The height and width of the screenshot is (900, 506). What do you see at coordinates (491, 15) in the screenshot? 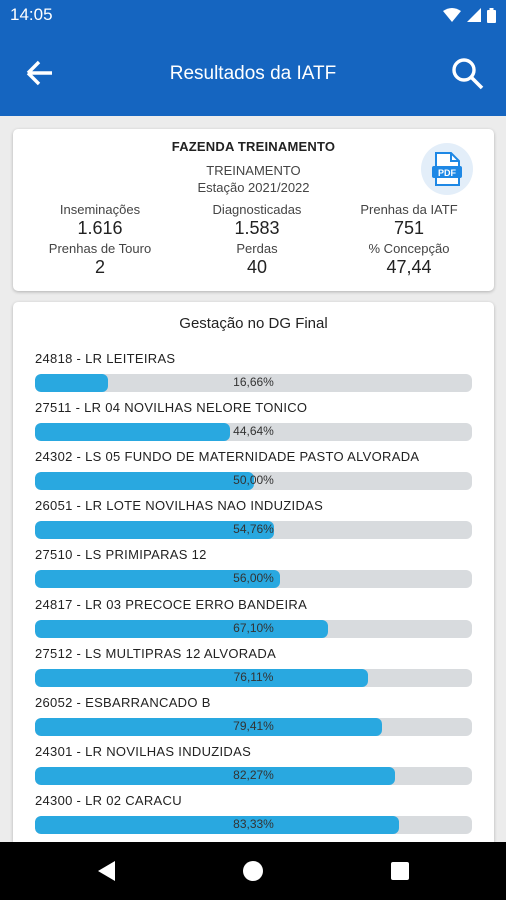
I see `battery-icon` at bounding box center [491, 15].